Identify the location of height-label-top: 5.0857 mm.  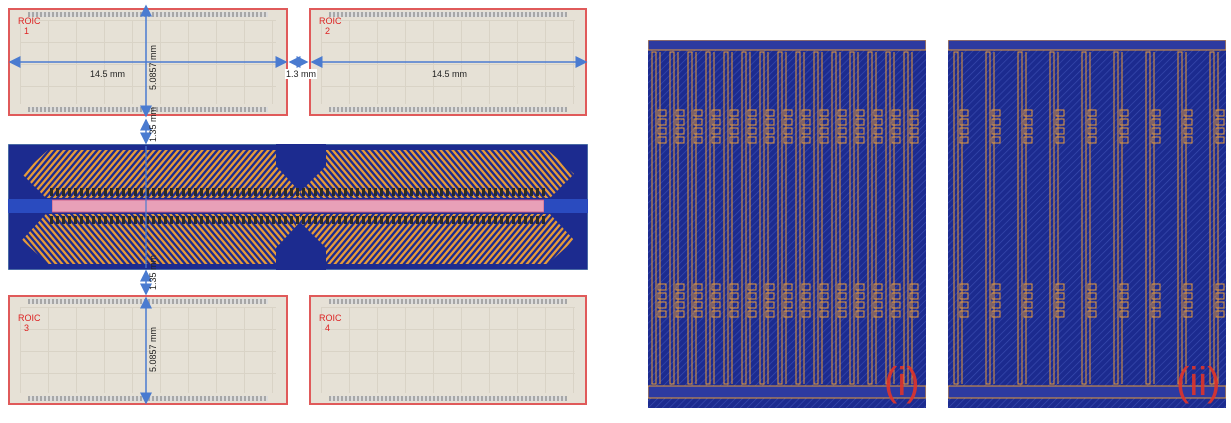
(153, 67).